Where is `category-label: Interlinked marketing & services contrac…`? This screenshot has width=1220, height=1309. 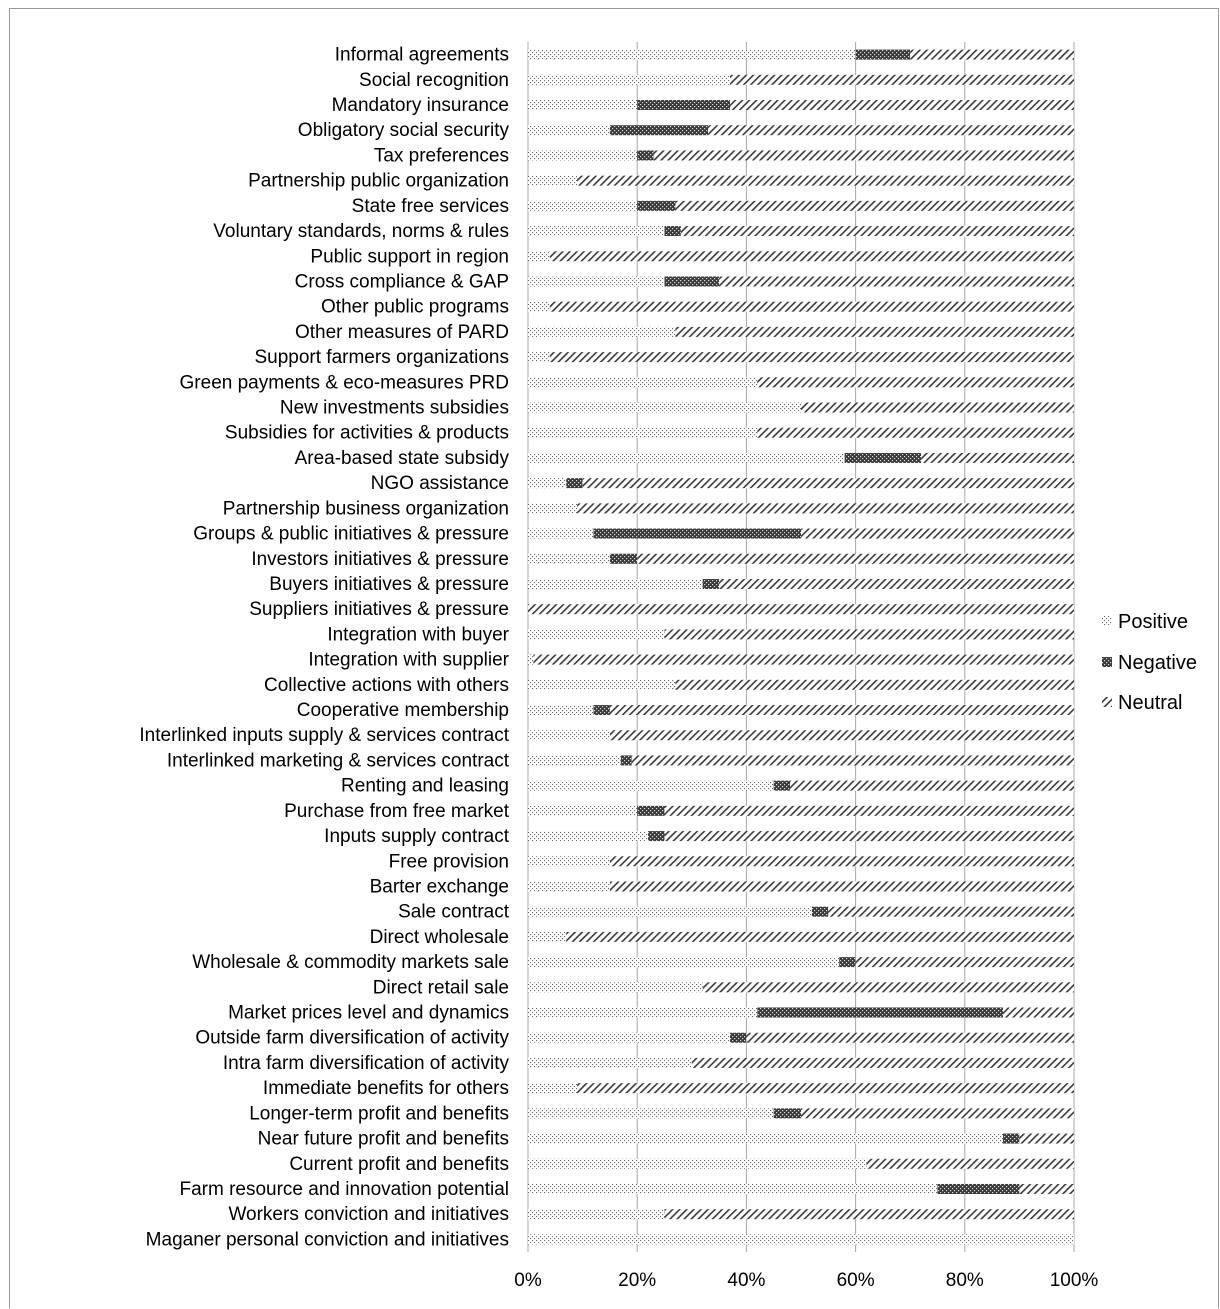
category-label: Interlinked marketing & services contrac… is located at coordinates (338, 760).